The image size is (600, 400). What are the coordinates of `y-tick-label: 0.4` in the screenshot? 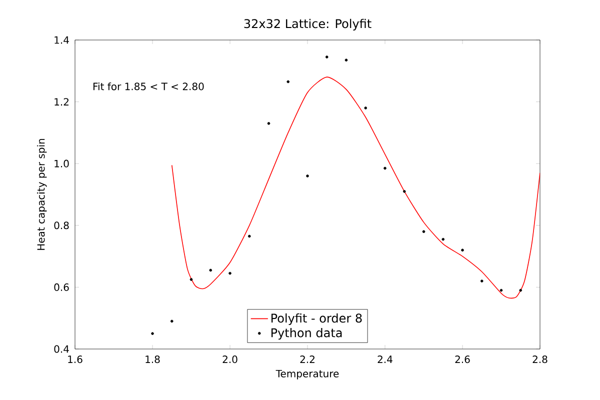 It's located at (61, 349).